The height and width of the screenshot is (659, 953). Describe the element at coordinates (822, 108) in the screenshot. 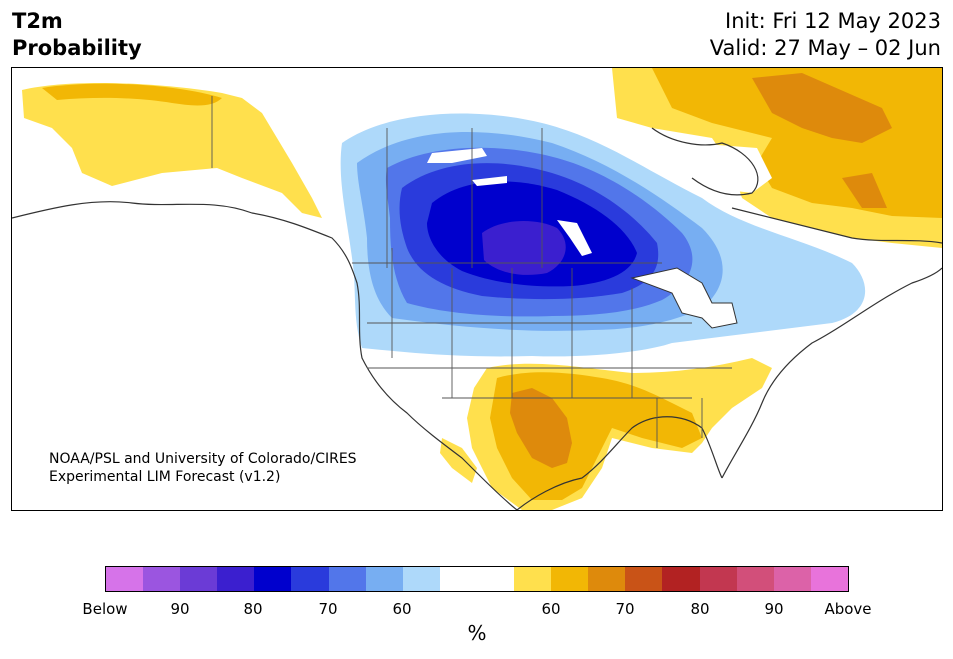

I see `canada-ne-darkorange` at that location.